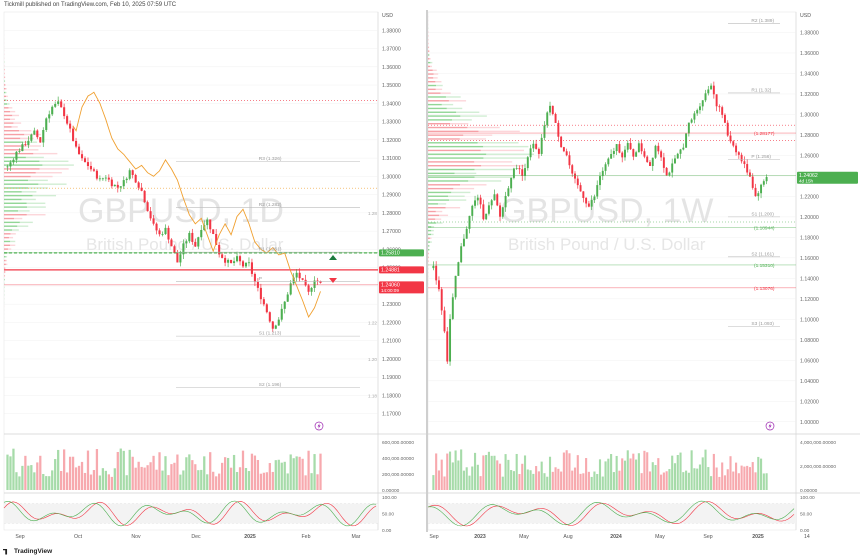 The width and height of the screenshot is (861, 557). I want to click on price-tag-label: 1.24060, so click(390, 286).